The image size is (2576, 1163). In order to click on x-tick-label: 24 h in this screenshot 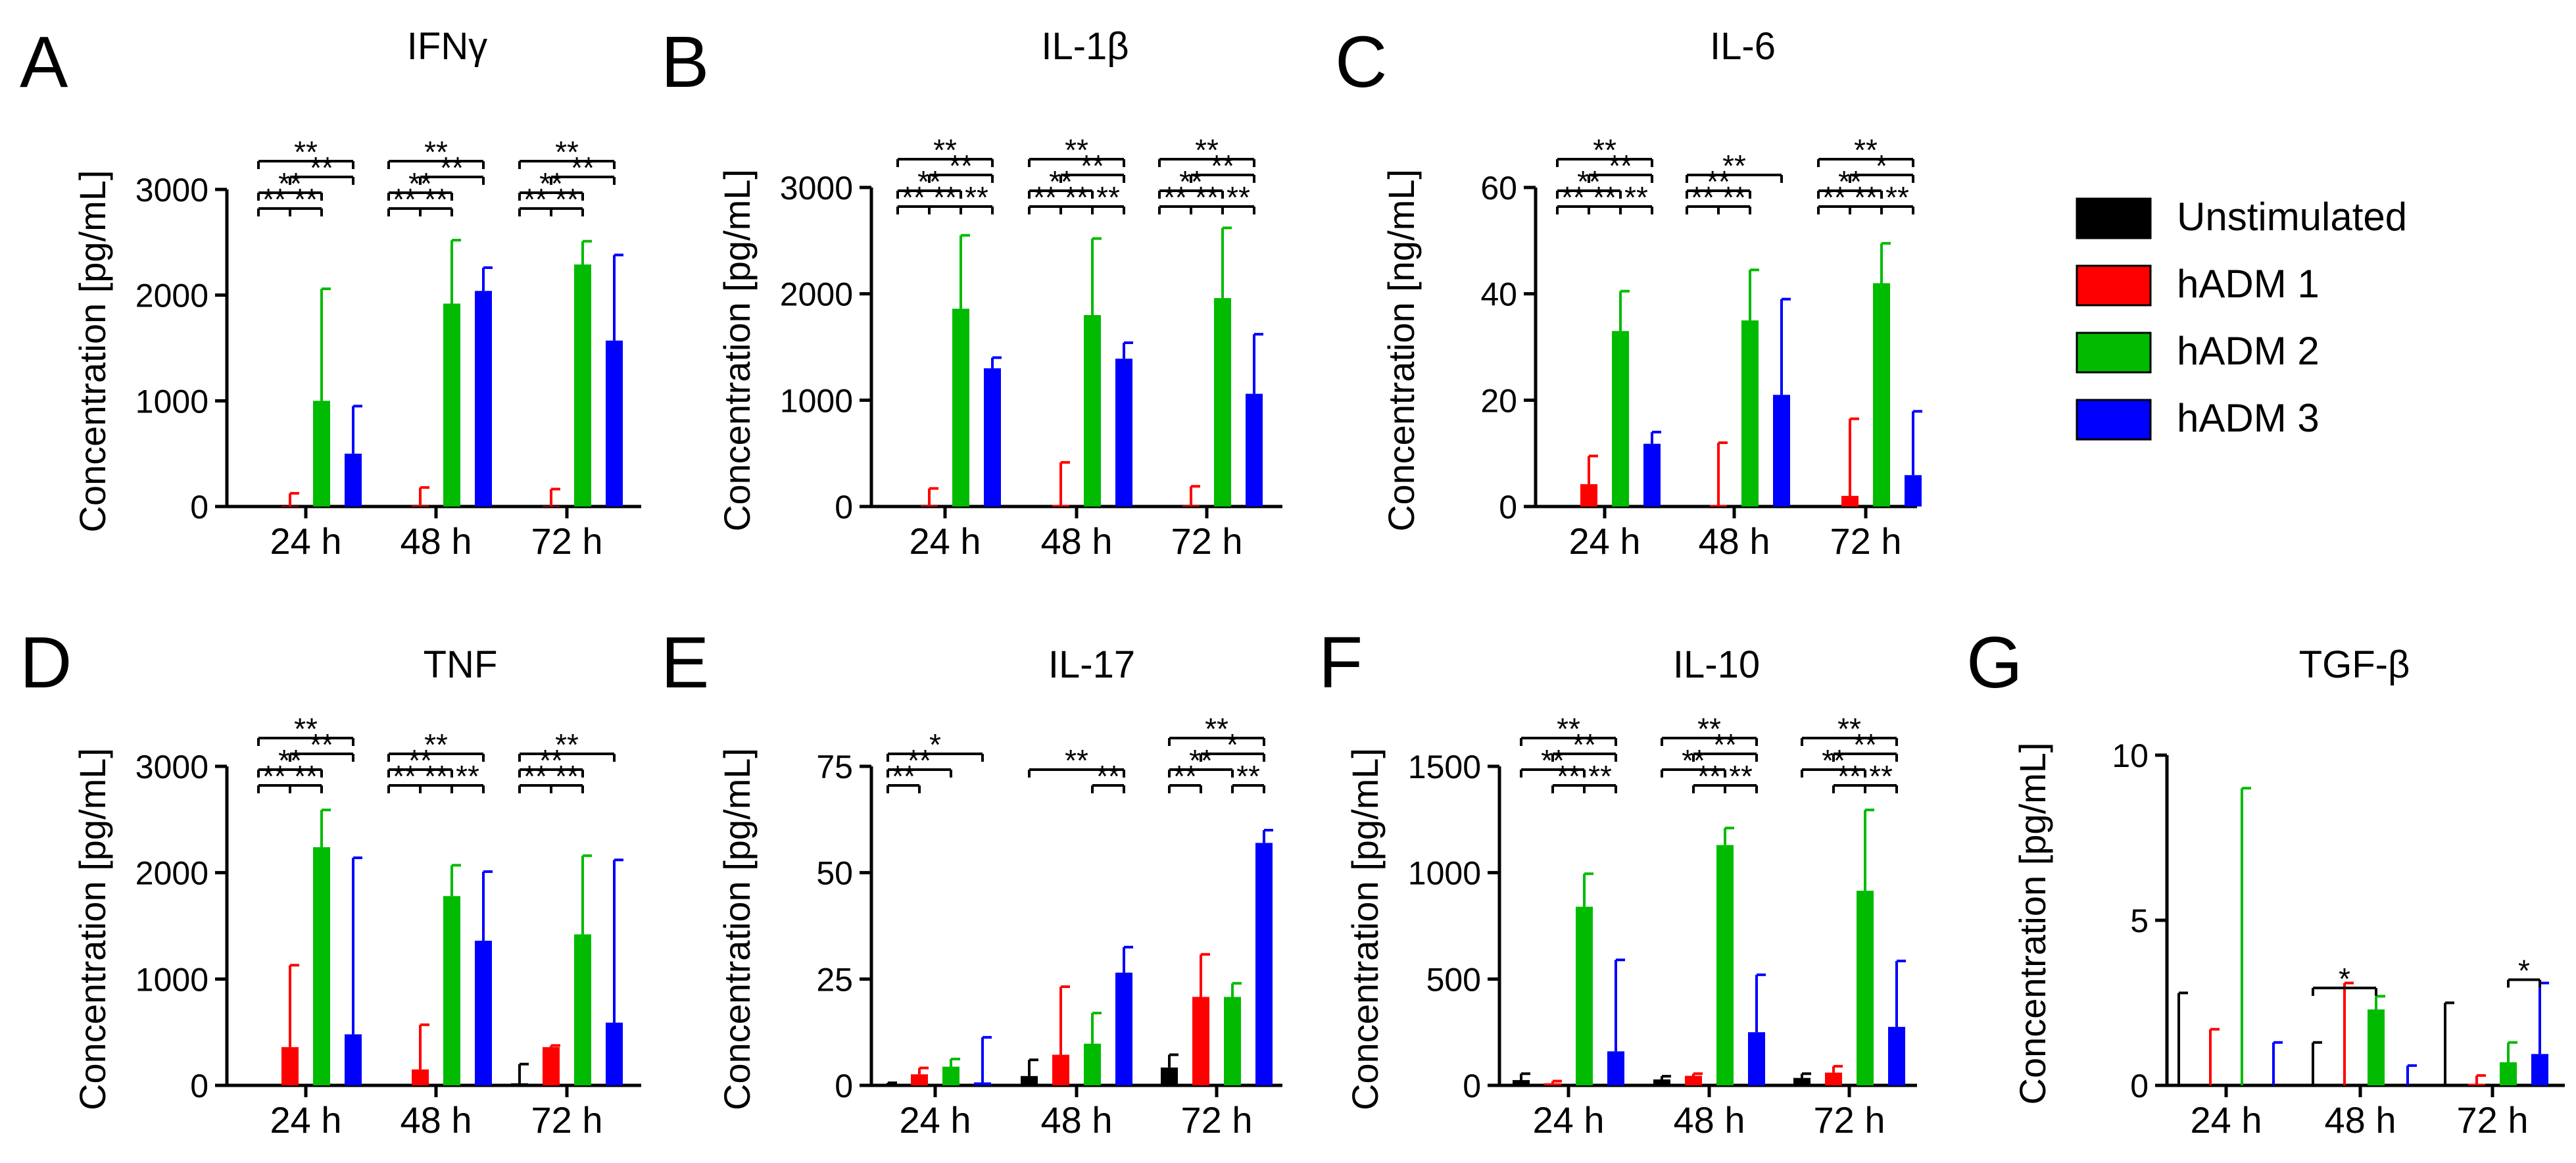, I will do `click(1569, 1120)`.